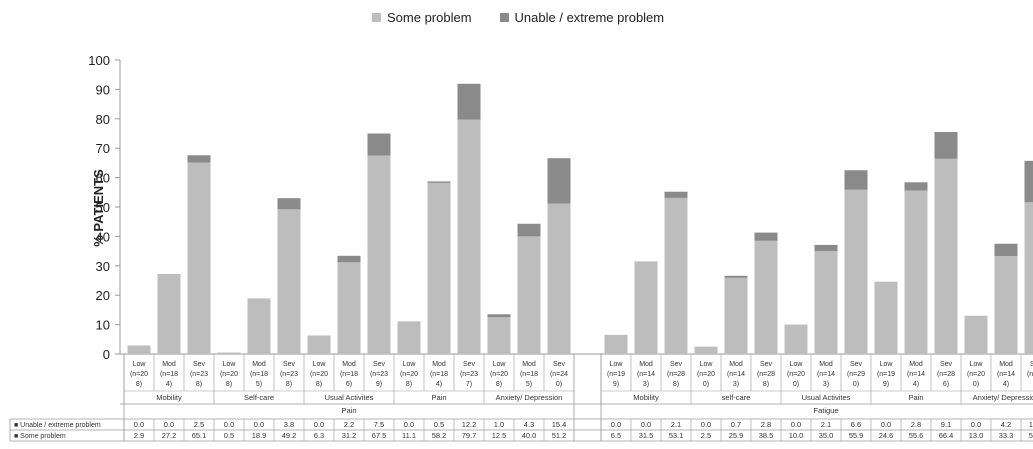  Describe the element at coordinates (103, 148) in the screenshot. I see `y-tick-label: 70` at that location.